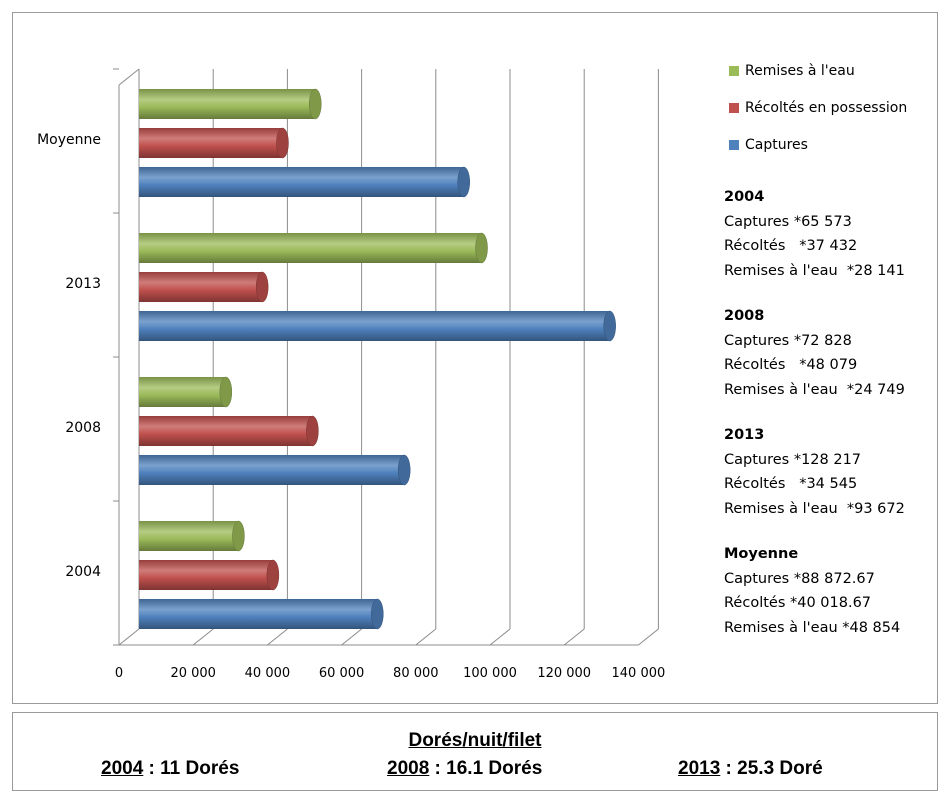 The image size is (950, 793). I want to click on summary-captures: Captures *72 828, so click(788, 340).